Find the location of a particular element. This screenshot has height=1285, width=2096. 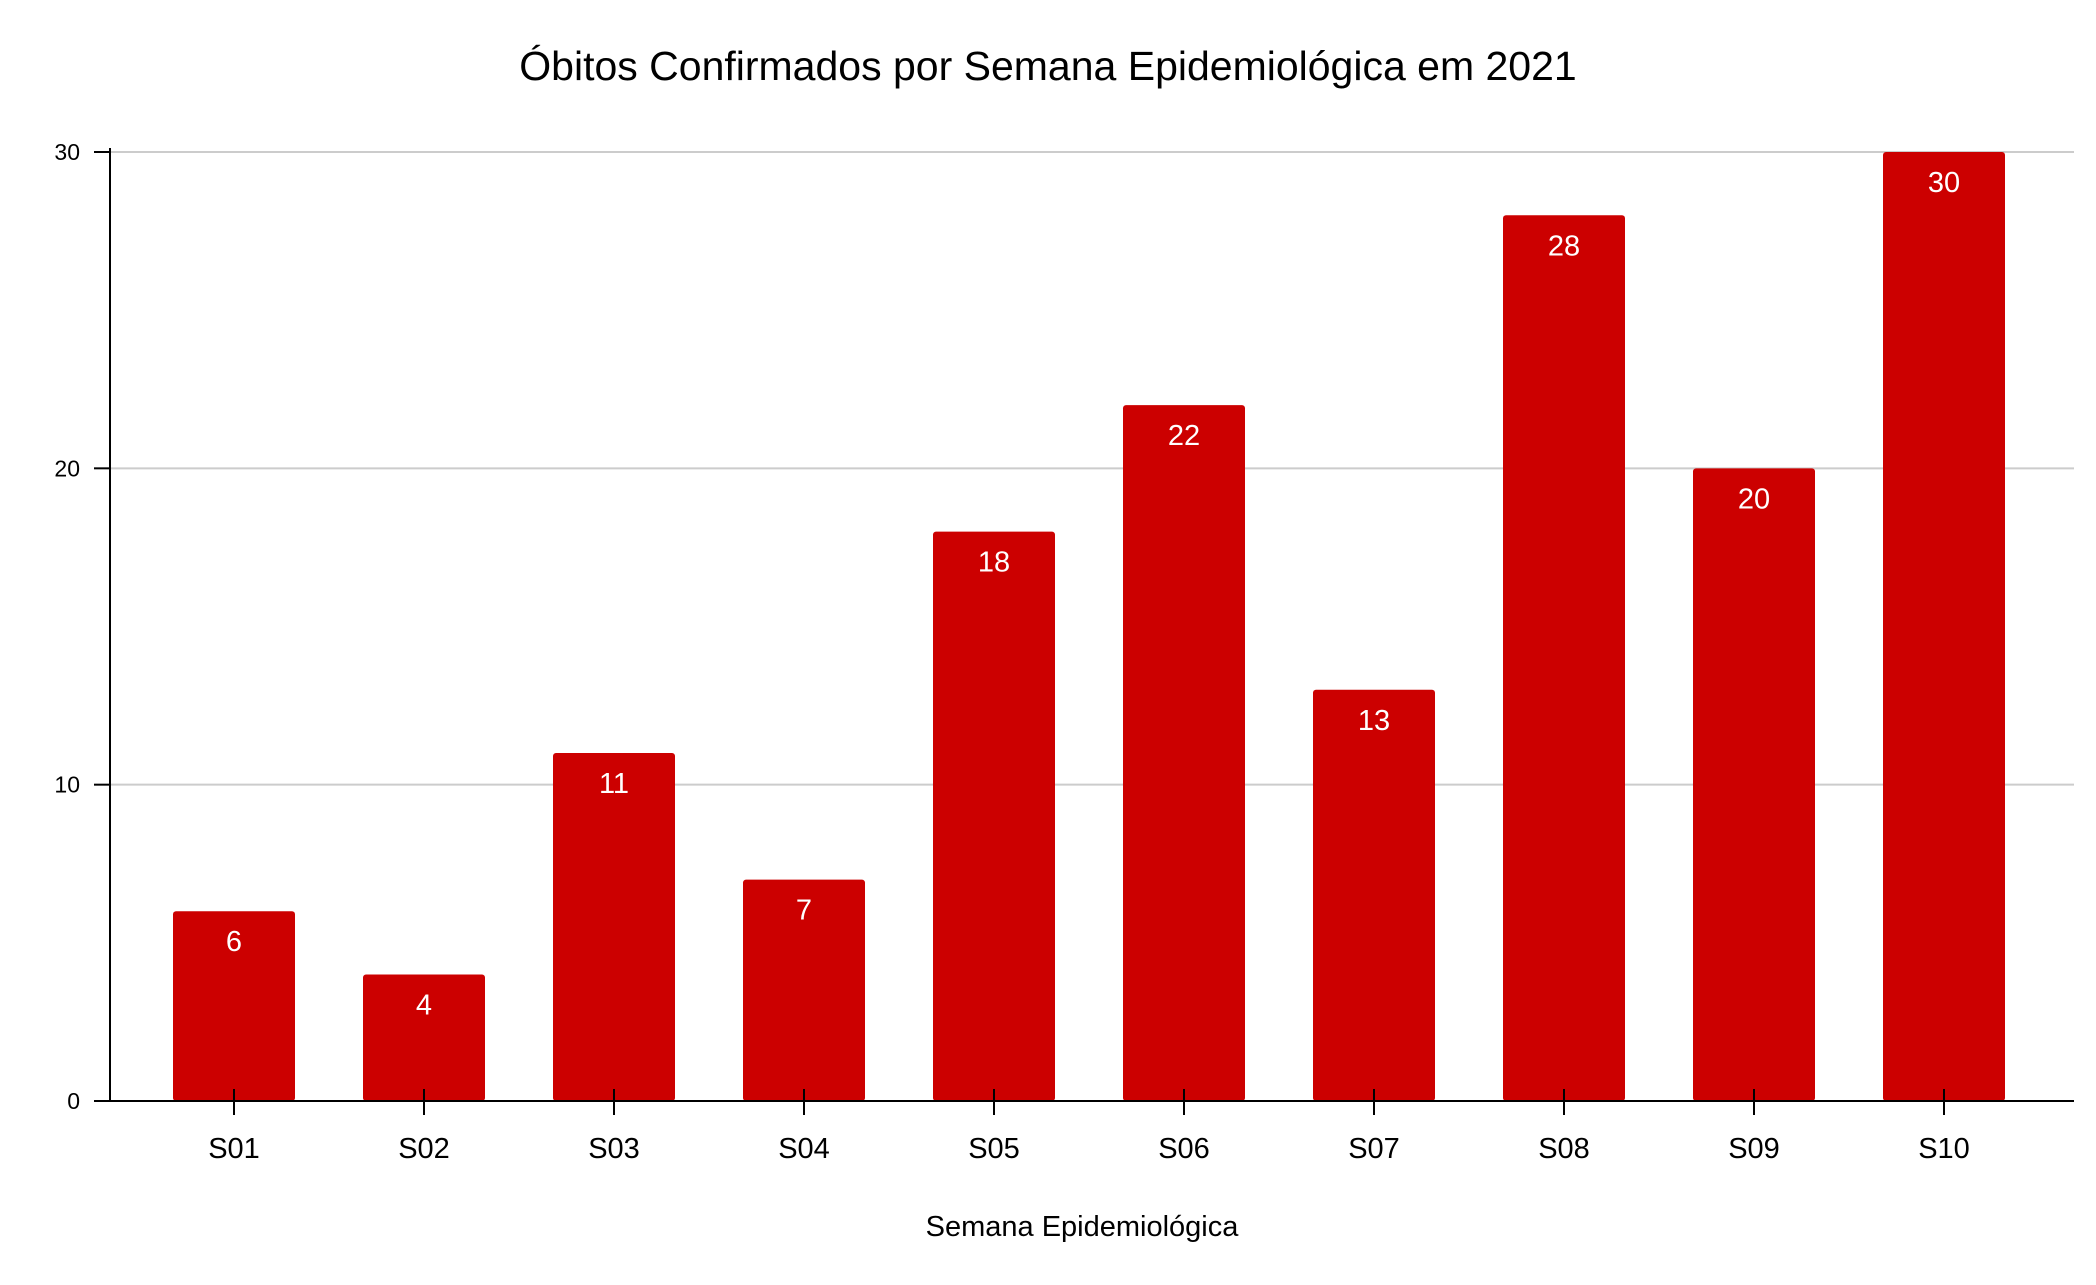

x-tick-label: S05 is located at coordinates (994, 1149).